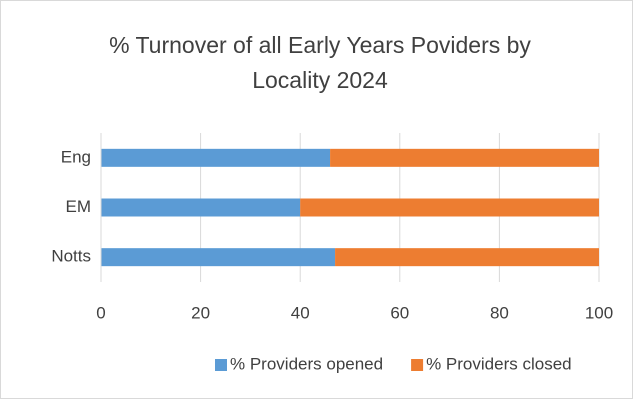  I want to click on legend-label: % Providers opened, so click(306, 363).